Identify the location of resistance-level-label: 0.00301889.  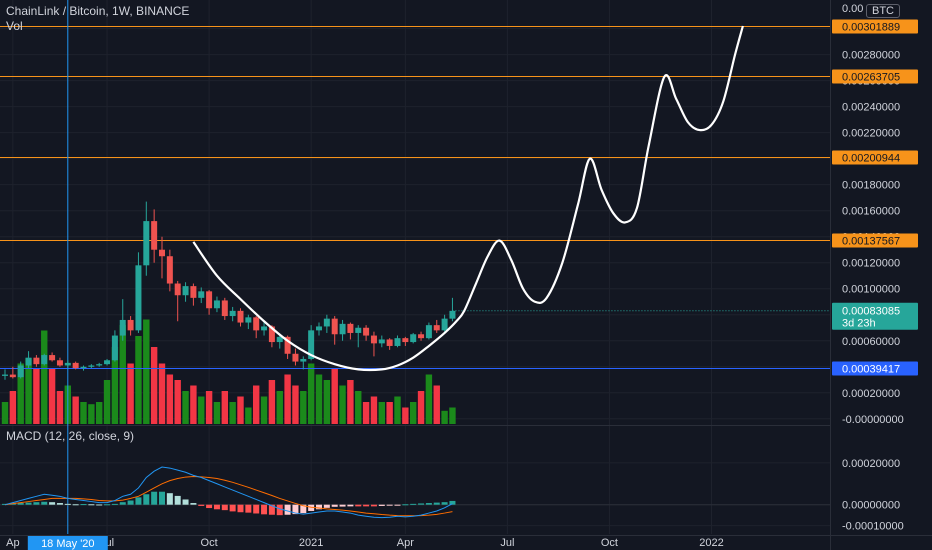
(871, 28).